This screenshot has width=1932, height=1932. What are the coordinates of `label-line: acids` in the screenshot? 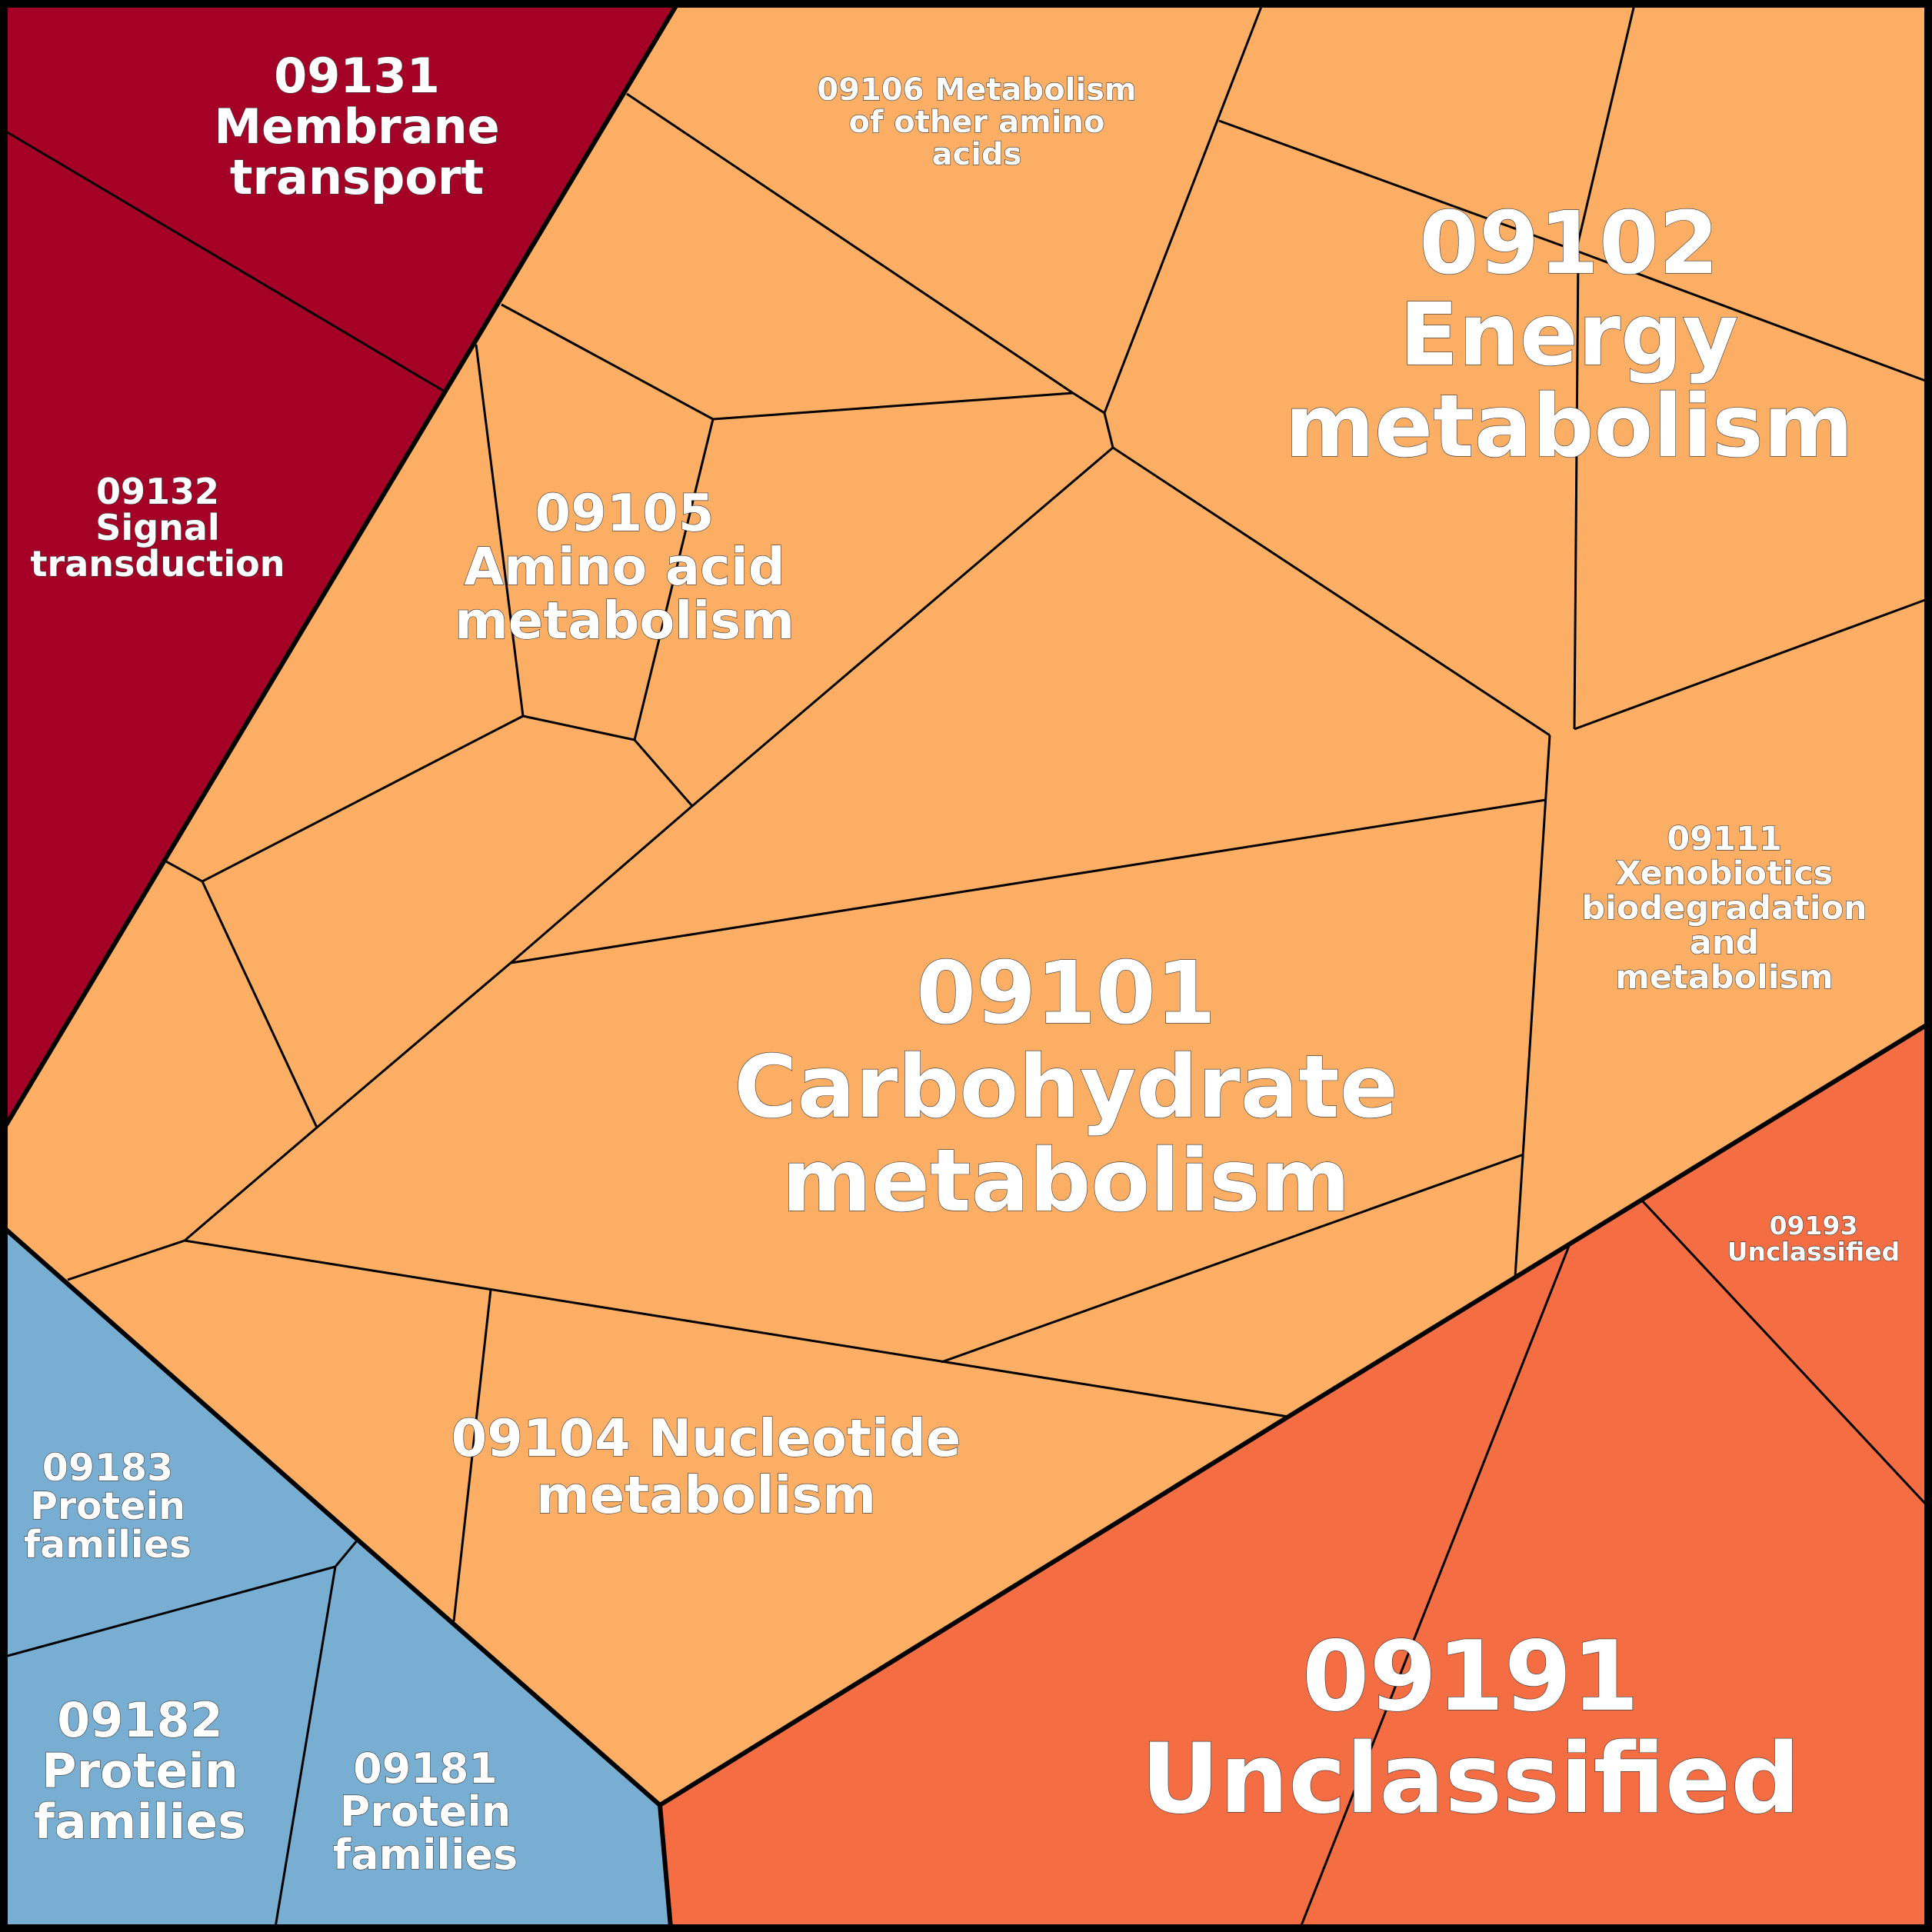 It's located at (977, 154).